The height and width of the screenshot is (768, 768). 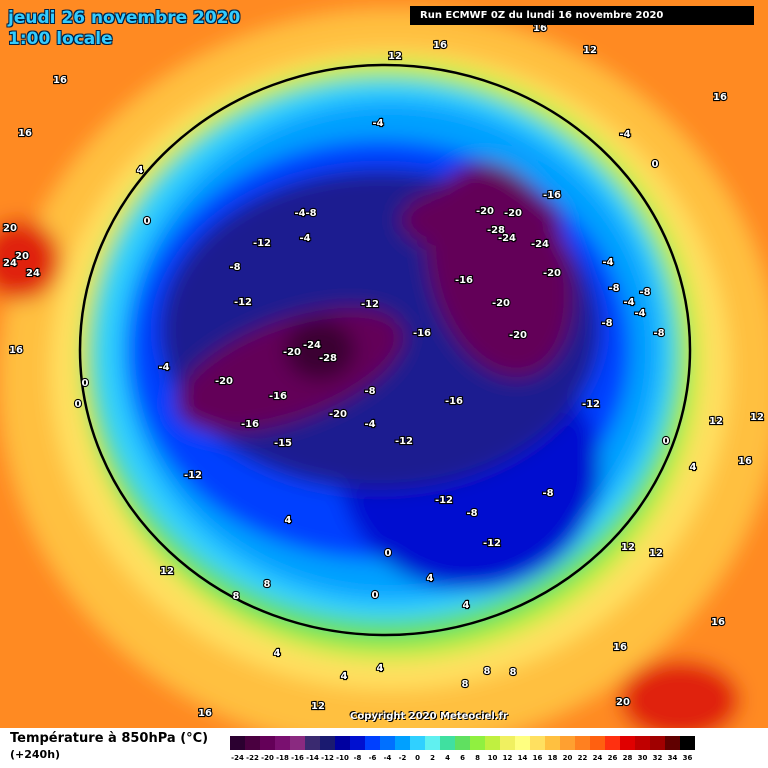 I want to click on colorbar-label: -24, so click(x=237, y=758).